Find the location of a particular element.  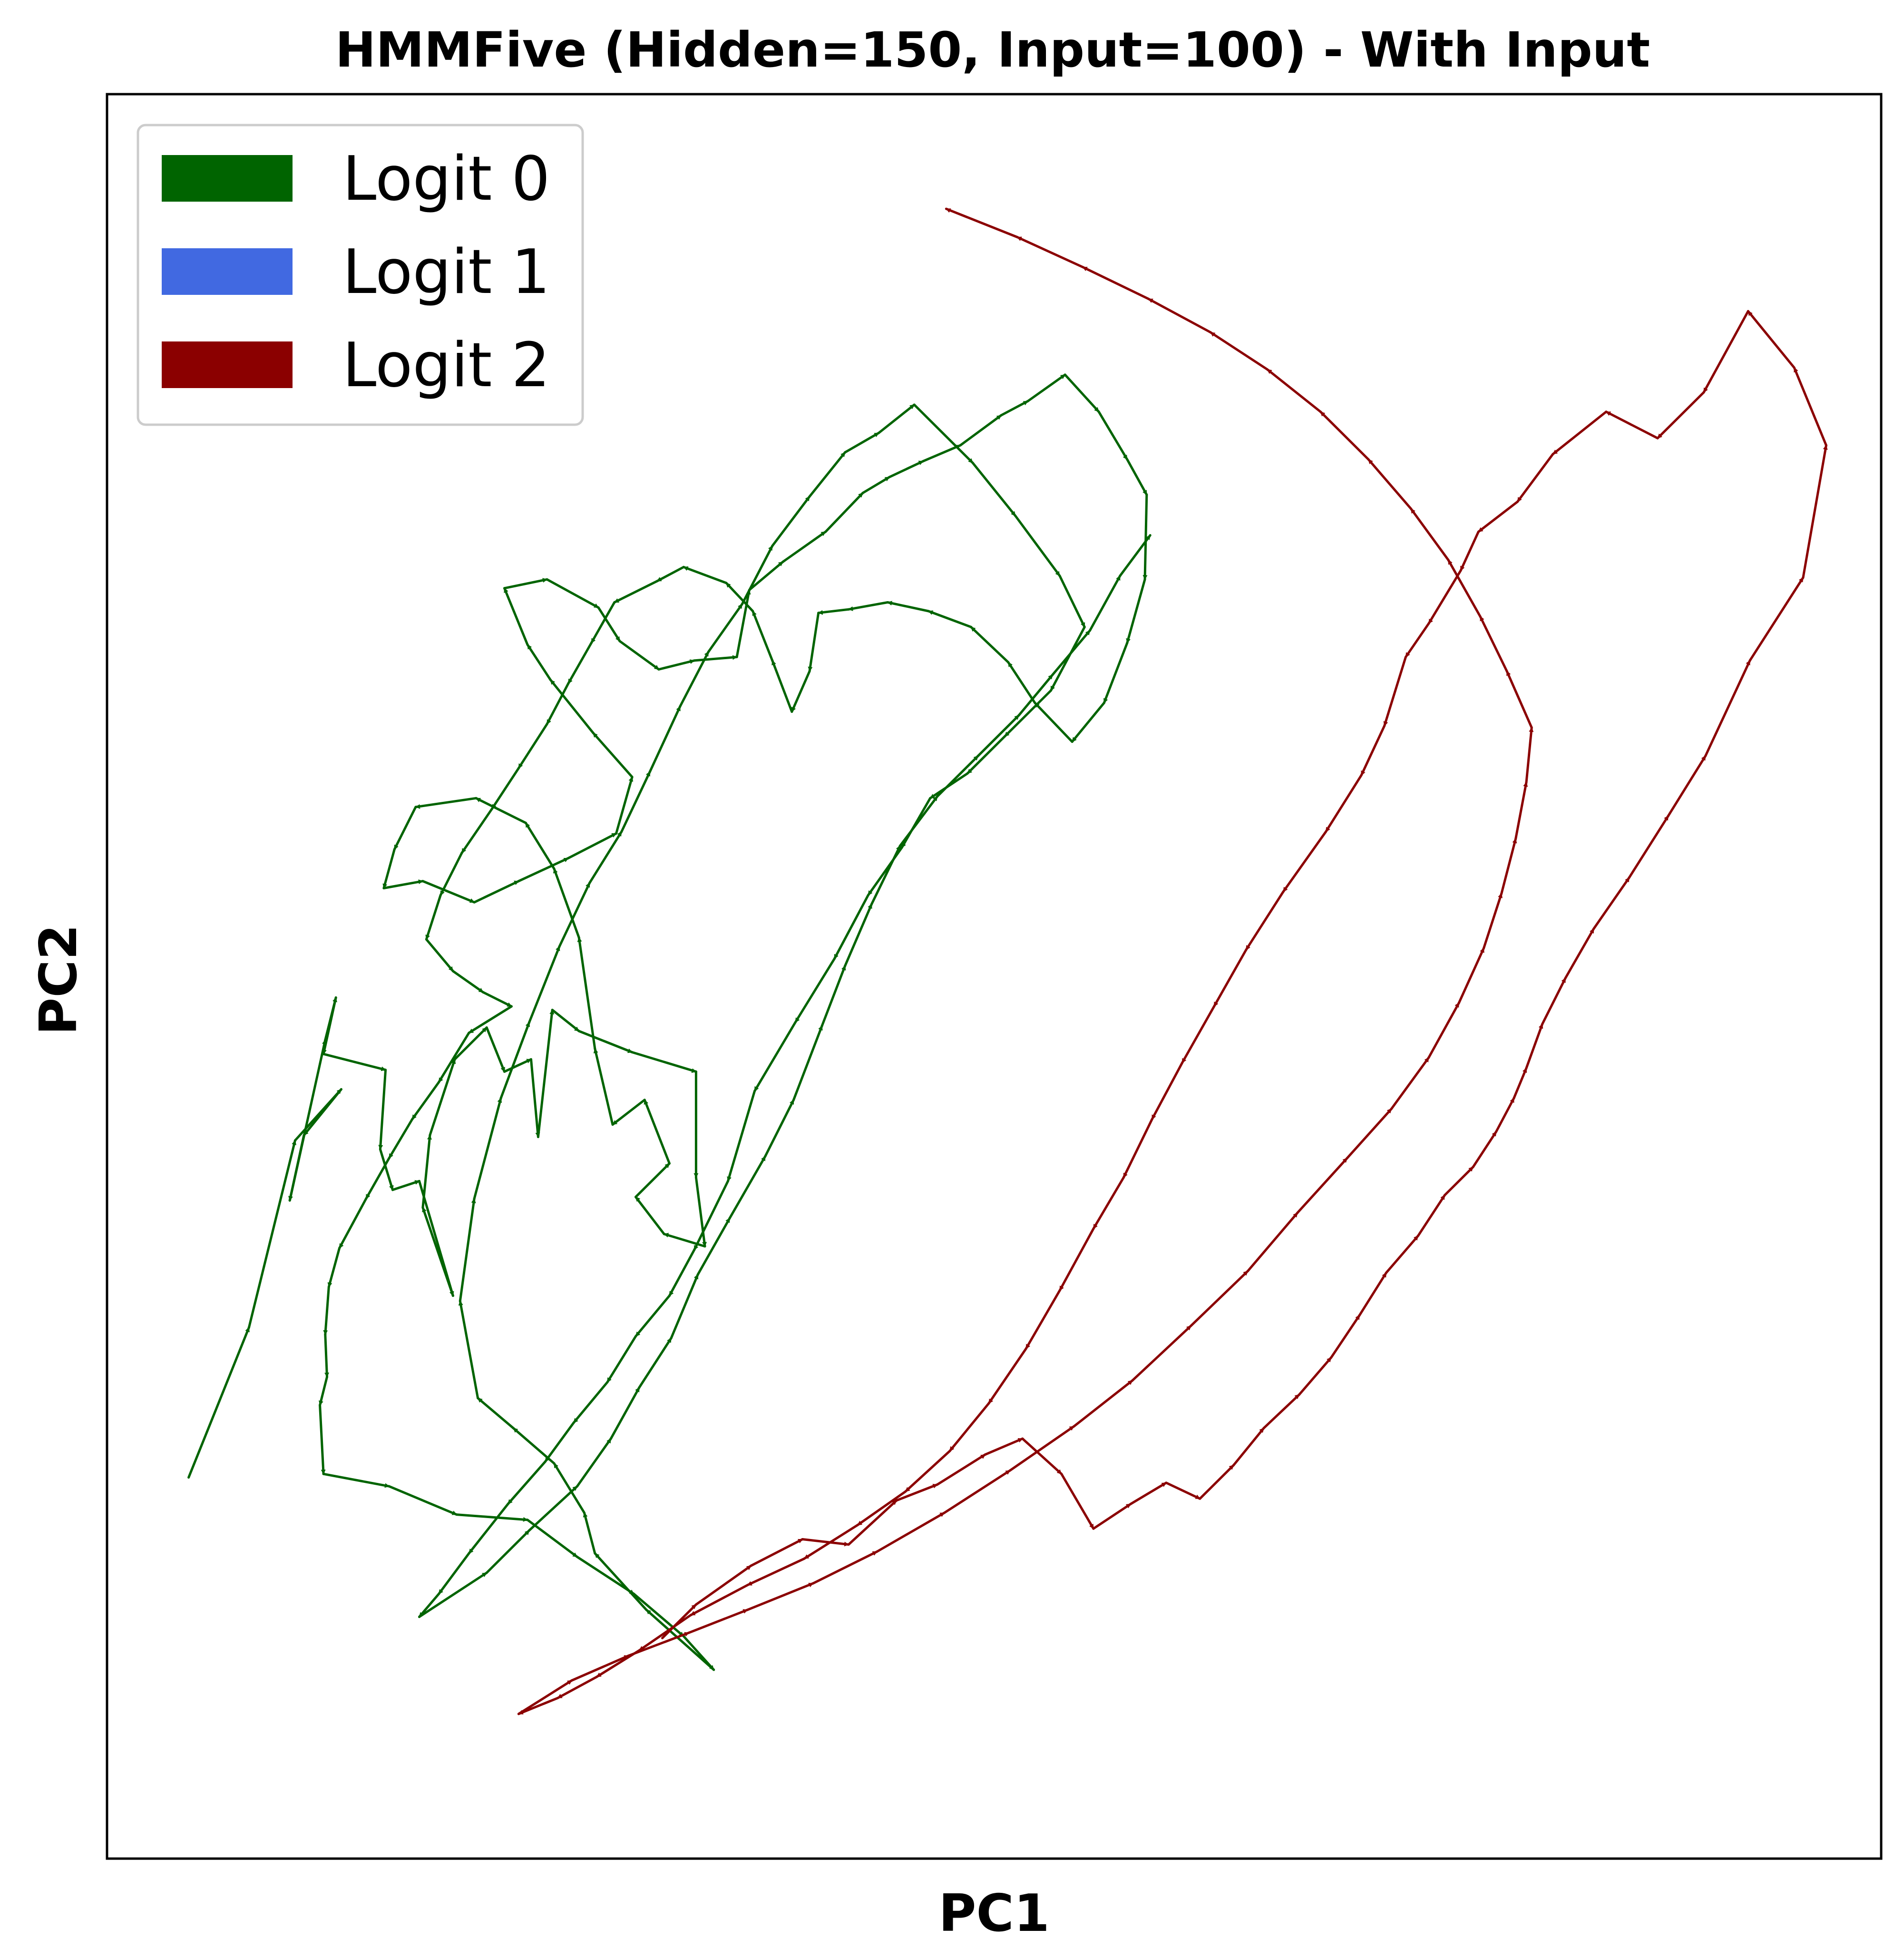

legend-label-logit-0: Logit 0 is located at coordinates (446, 179).